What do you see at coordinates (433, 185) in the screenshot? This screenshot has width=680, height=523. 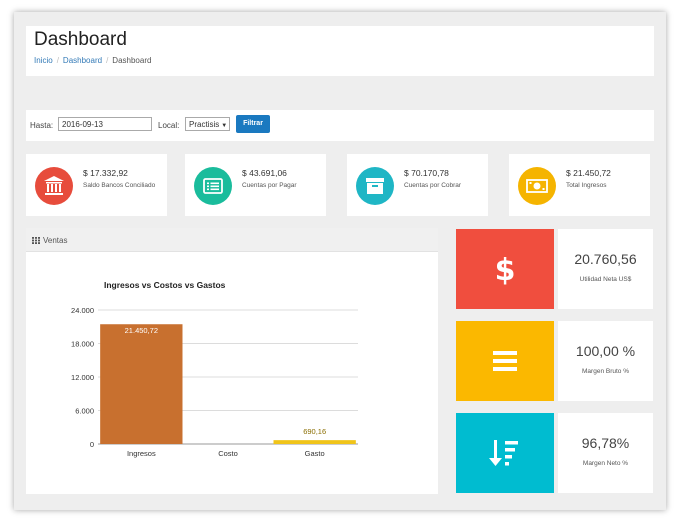 I see `stat-label: Cuentas por Cobrar` at bounding box center [433, 185].